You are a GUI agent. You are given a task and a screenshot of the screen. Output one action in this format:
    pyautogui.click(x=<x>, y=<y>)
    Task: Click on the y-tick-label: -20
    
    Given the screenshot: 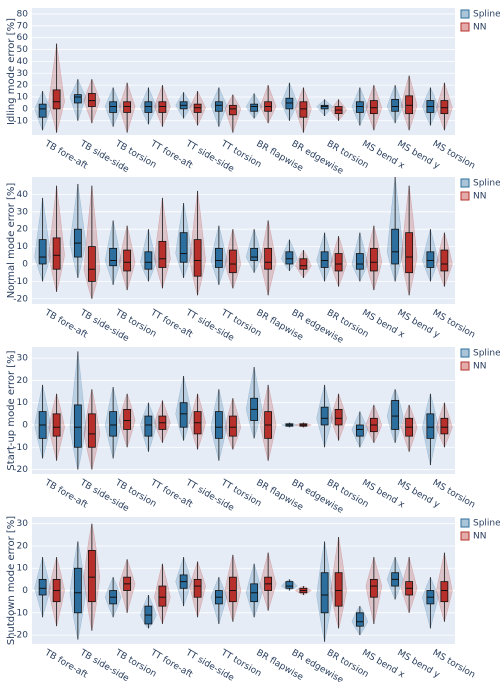 What is the action you would take?
    pyautogui.click(x=20, y=299)
    